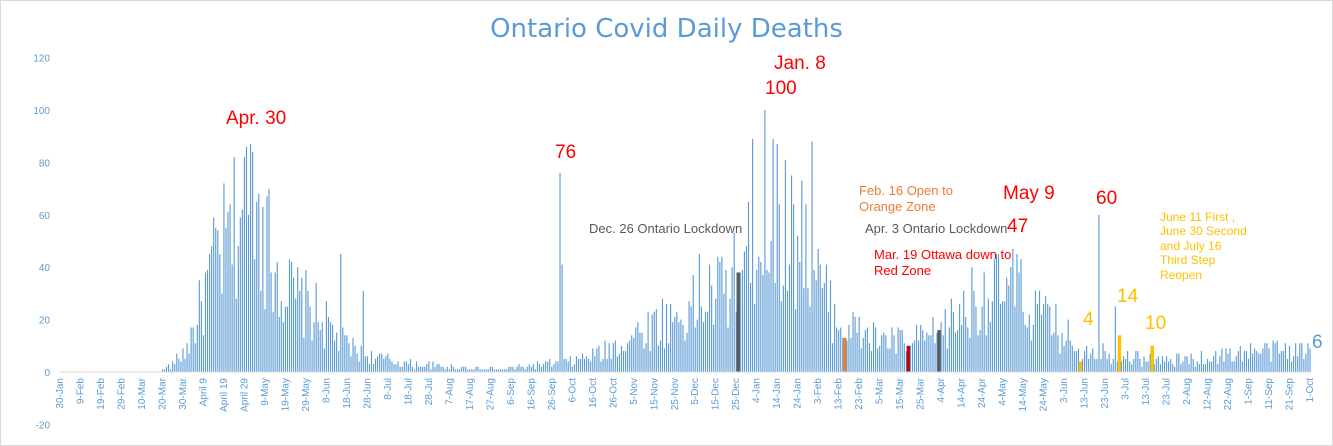  I want to click on x-tick-label: 23-Feb, so click(859, 394).